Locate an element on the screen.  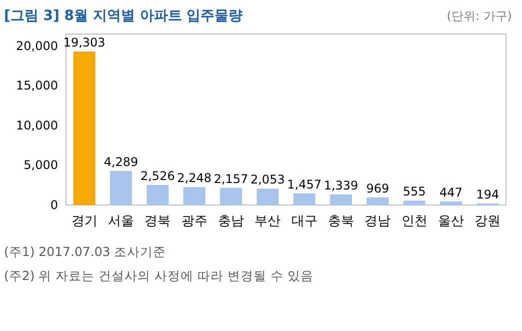
data-label: 555 is located at coordinates (414, 191).